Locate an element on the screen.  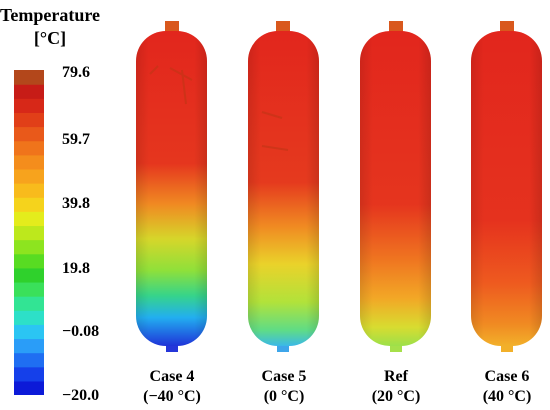
legend-tick-minus-0-08: −0.08 is located at coordinates (81, 331).